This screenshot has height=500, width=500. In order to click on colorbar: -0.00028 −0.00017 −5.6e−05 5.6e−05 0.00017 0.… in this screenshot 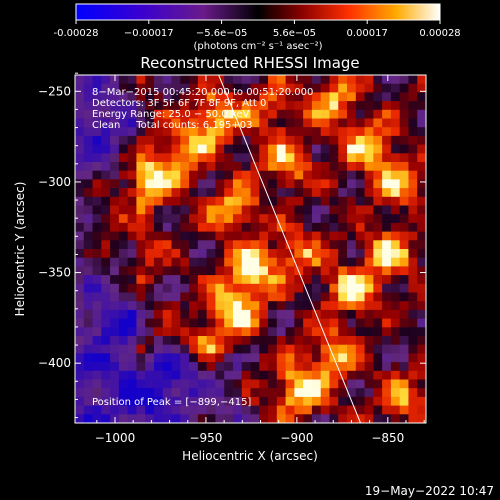, I will do `click(257, 27)`.